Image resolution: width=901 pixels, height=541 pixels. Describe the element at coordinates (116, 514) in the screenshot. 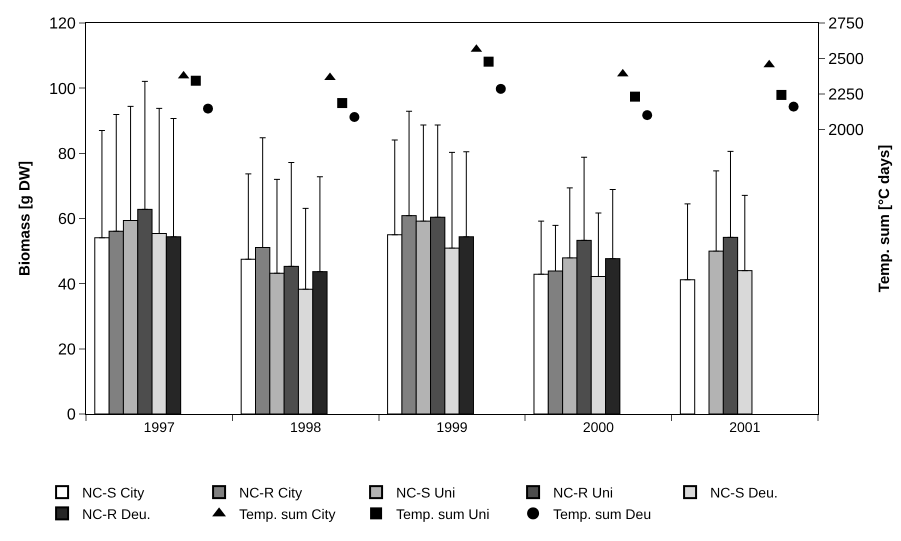

I see `legend-label: NC-R Deu.` at that location.